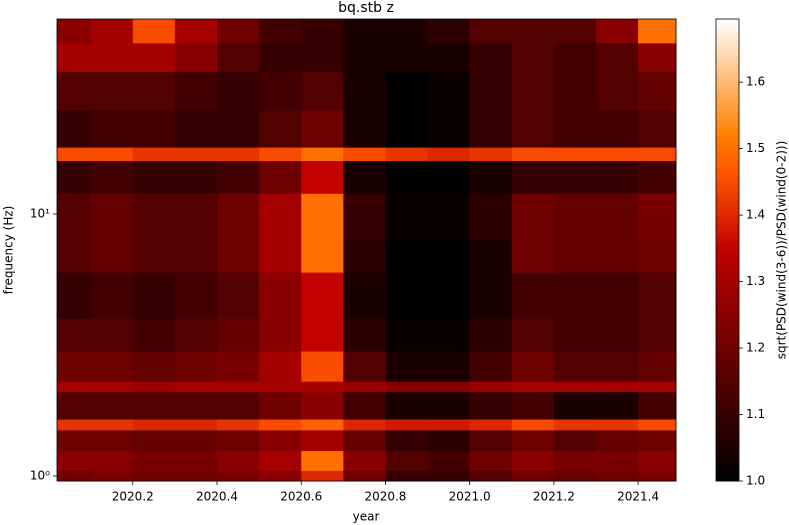 This screenshot has height=525, width=789. I want to click on y-axis-label: frequency (Hz), so click(9, 250).